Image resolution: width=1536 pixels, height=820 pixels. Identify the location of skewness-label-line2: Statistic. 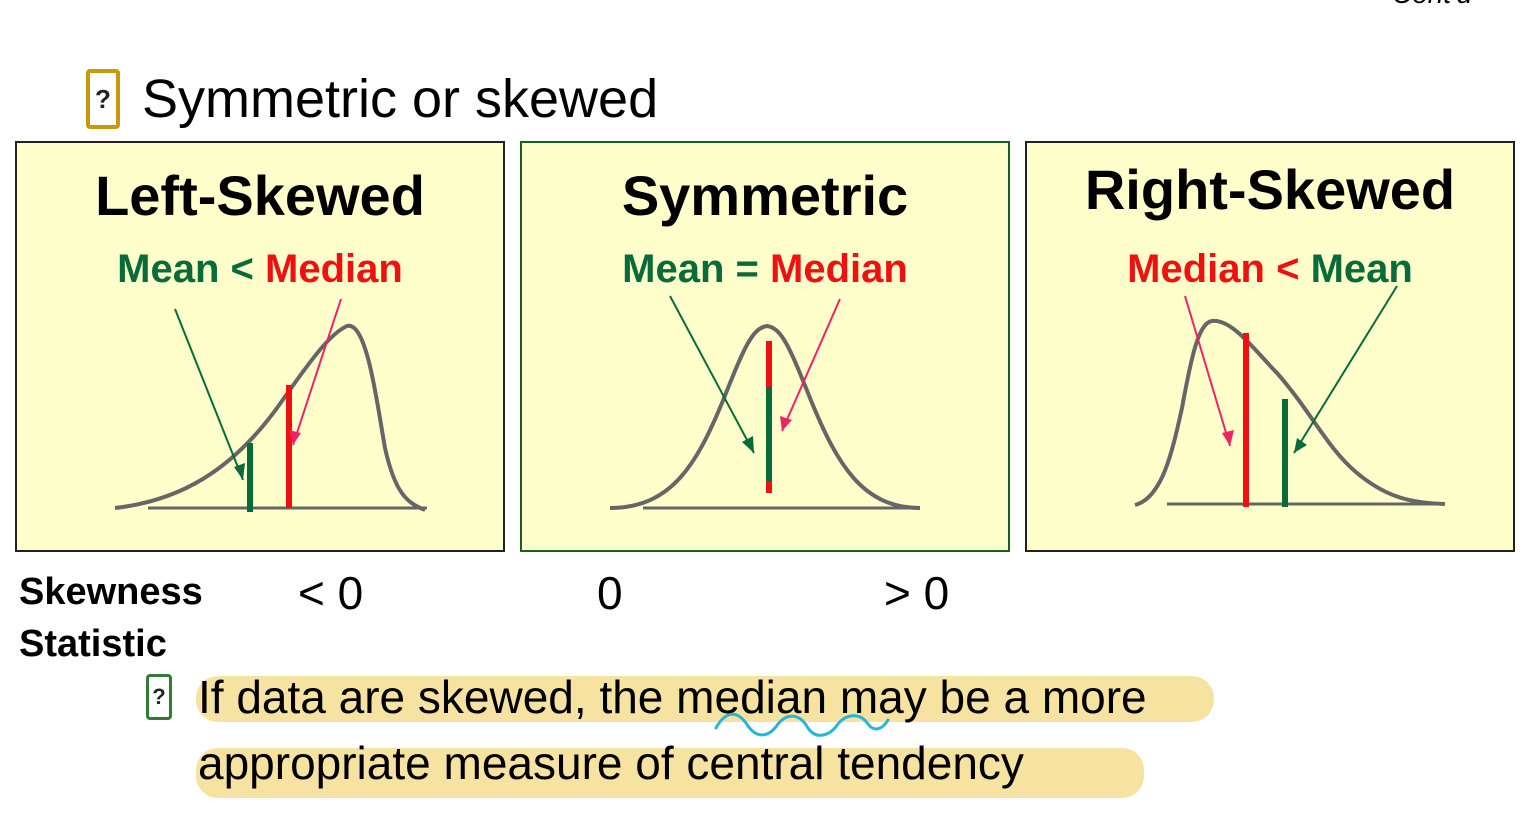
(93, 644).